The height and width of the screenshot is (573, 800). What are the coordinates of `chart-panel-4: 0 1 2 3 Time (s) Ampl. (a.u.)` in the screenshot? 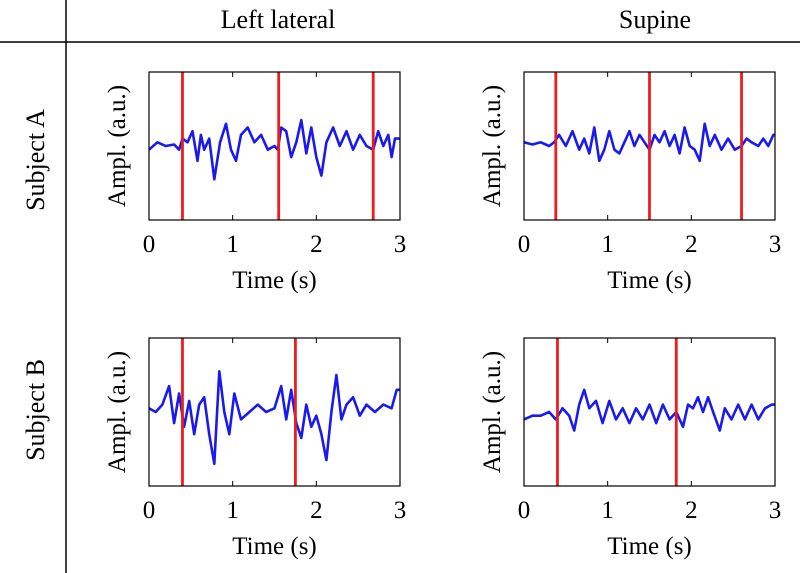 It's located at (630, 448).